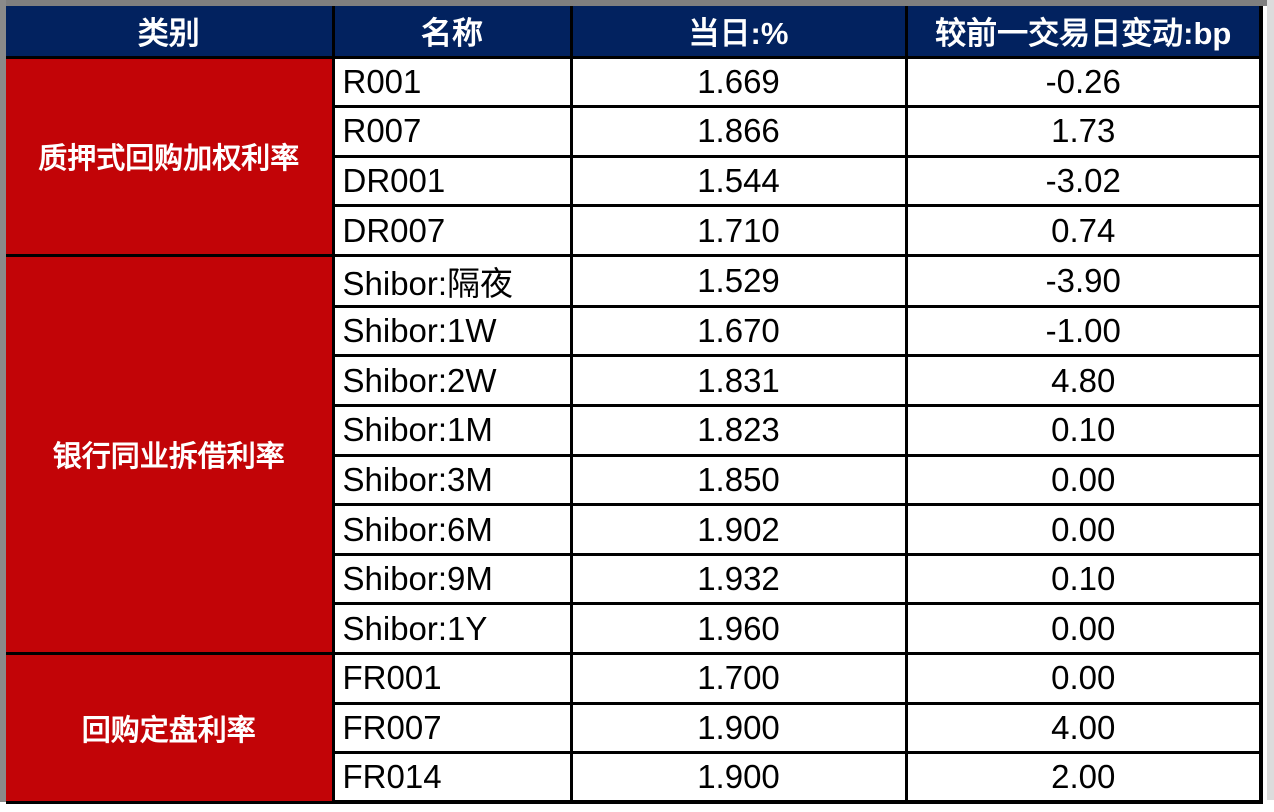 Image resolution: width=1274 pixels, height=812 pixels. Describe the element at coordinates (738, 82) in the screenshot. I see `rate-cell: 1.669` at that location.